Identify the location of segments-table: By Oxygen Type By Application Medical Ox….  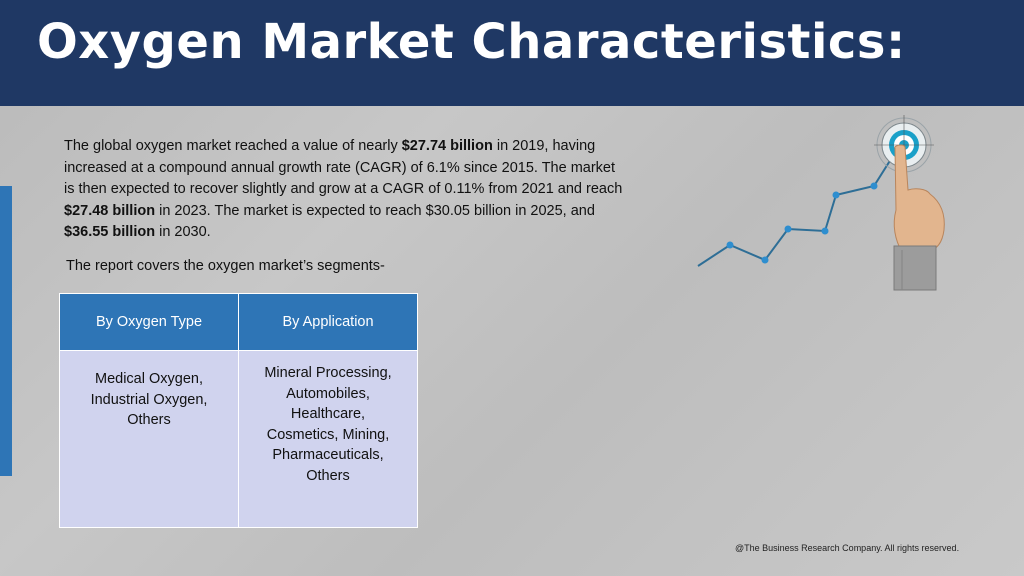
(238, 410).